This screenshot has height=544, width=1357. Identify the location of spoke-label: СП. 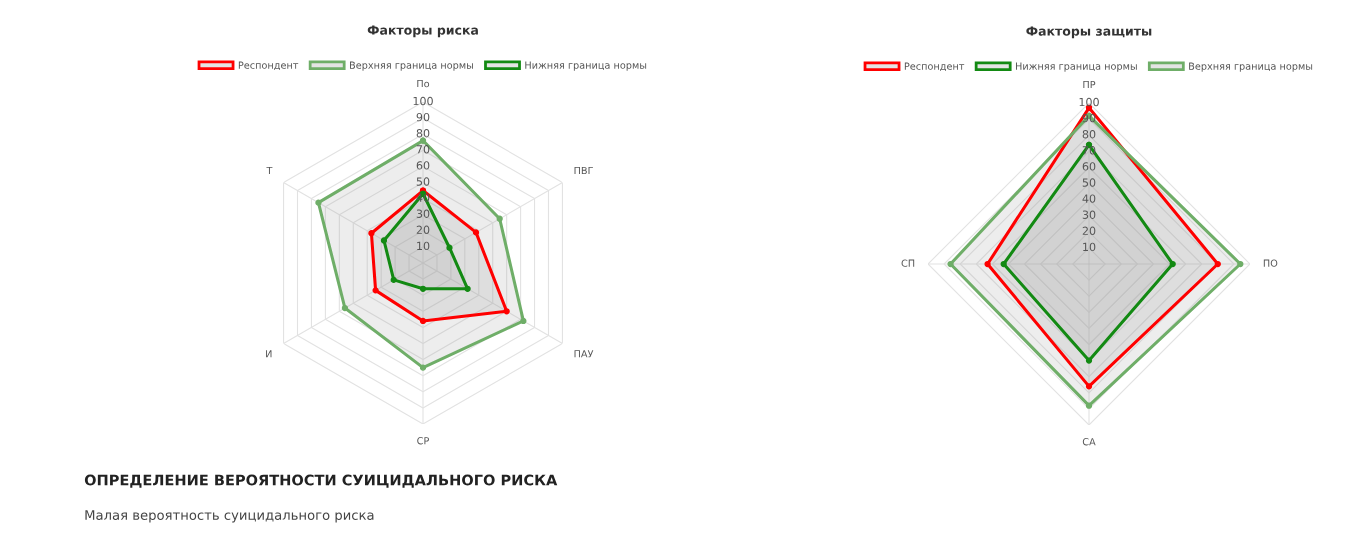
(908, 263).